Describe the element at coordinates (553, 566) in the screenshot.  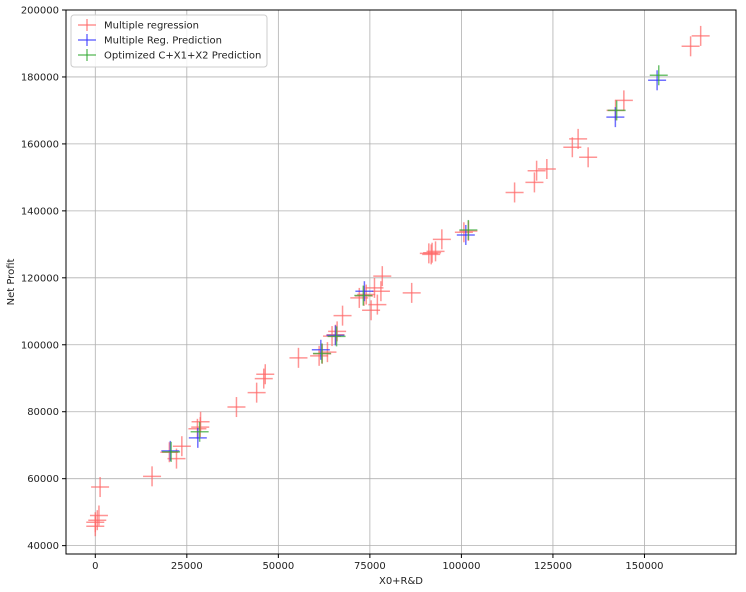
I see `x-tick-label: 125000` at that location.